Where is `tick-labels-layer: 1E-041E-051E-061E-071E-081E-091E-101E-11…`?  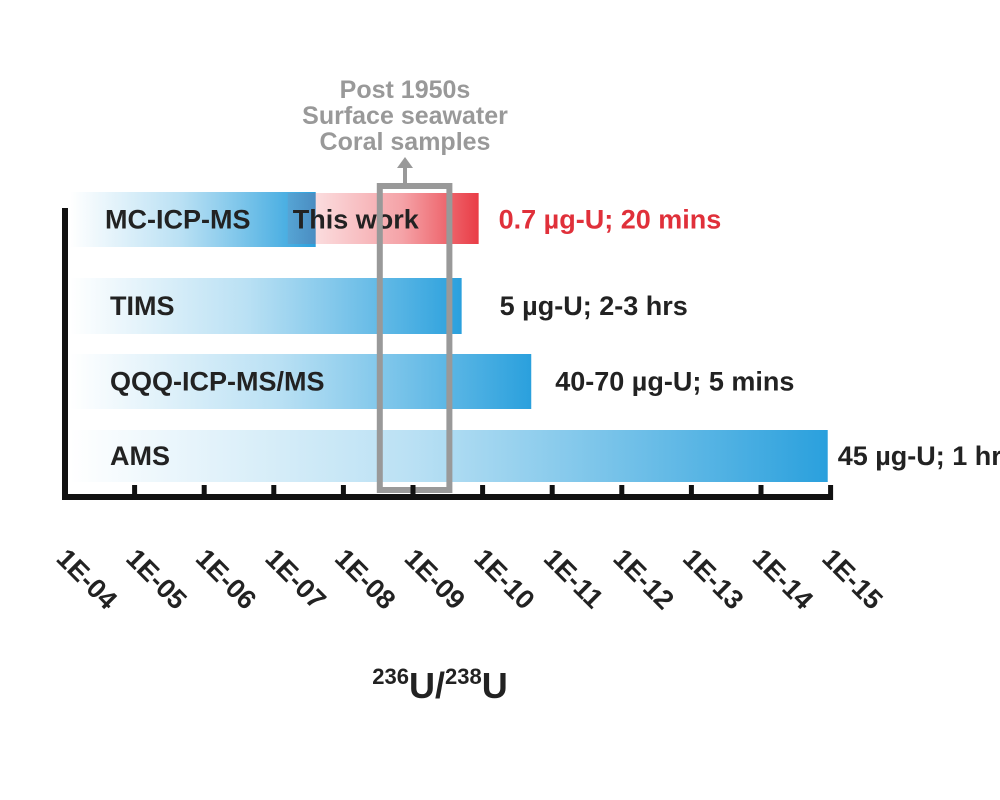 tick-labels-layer: 1E-041E-051E-061E-071E-081E-091E-101E-11… is located at coordinates (470, 579).